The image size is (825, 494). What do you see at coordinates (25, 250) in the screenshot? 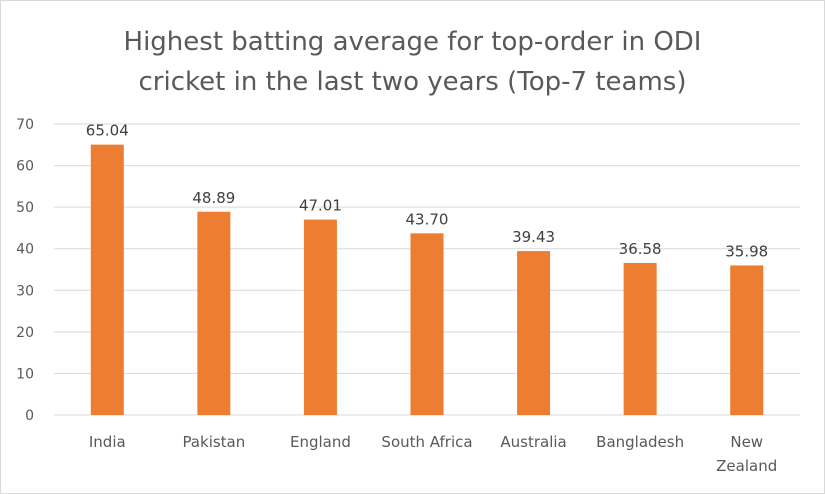
I see `y-tick-label: 40` at bounding box center [25, 250].